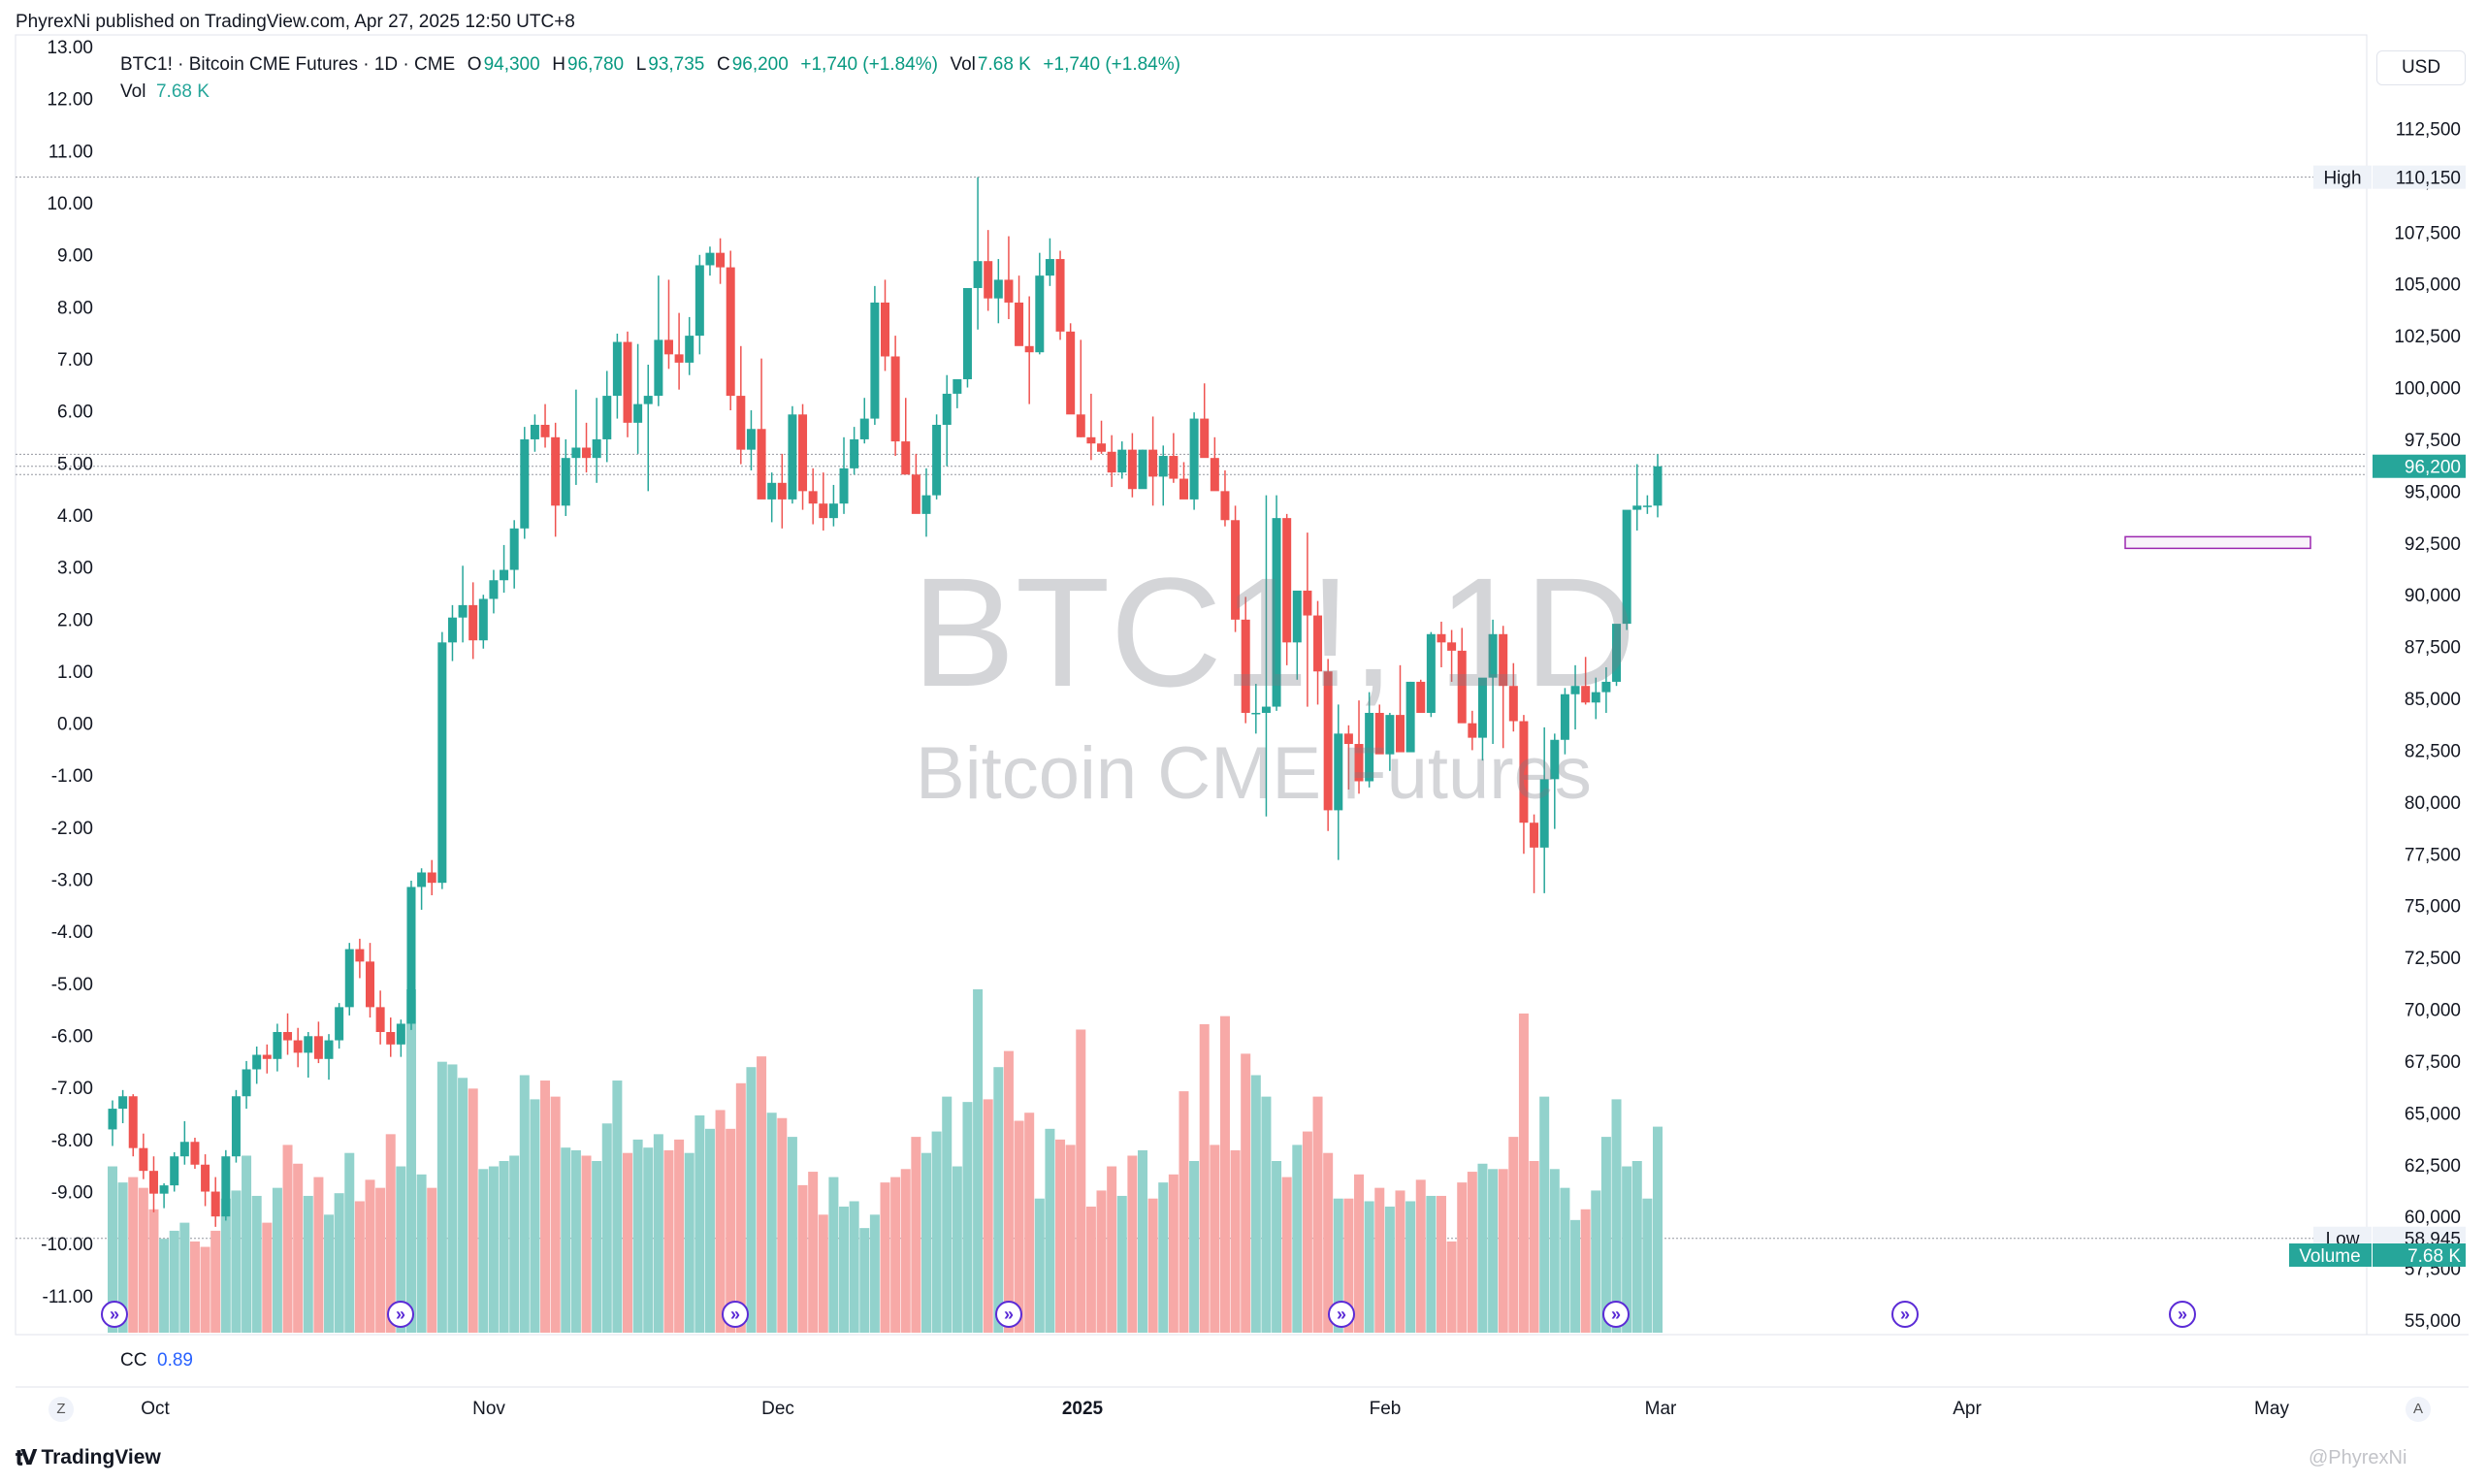 Image resolution: width=2487 pixels, height=1484 pixels. What do you see at coordinates (2217, 542) in the screenshot?
I see `drawn-rectangle` at bounding box center [2217, 542].